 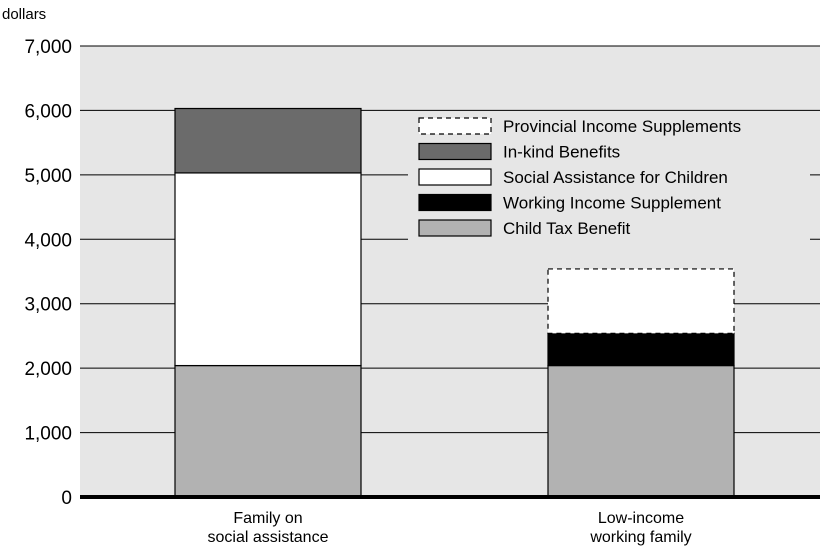 What do you see at coordinates (48, 240) in the screenshot?
I see `y-tick-label: 4,000` at bounding box center [48, 240].